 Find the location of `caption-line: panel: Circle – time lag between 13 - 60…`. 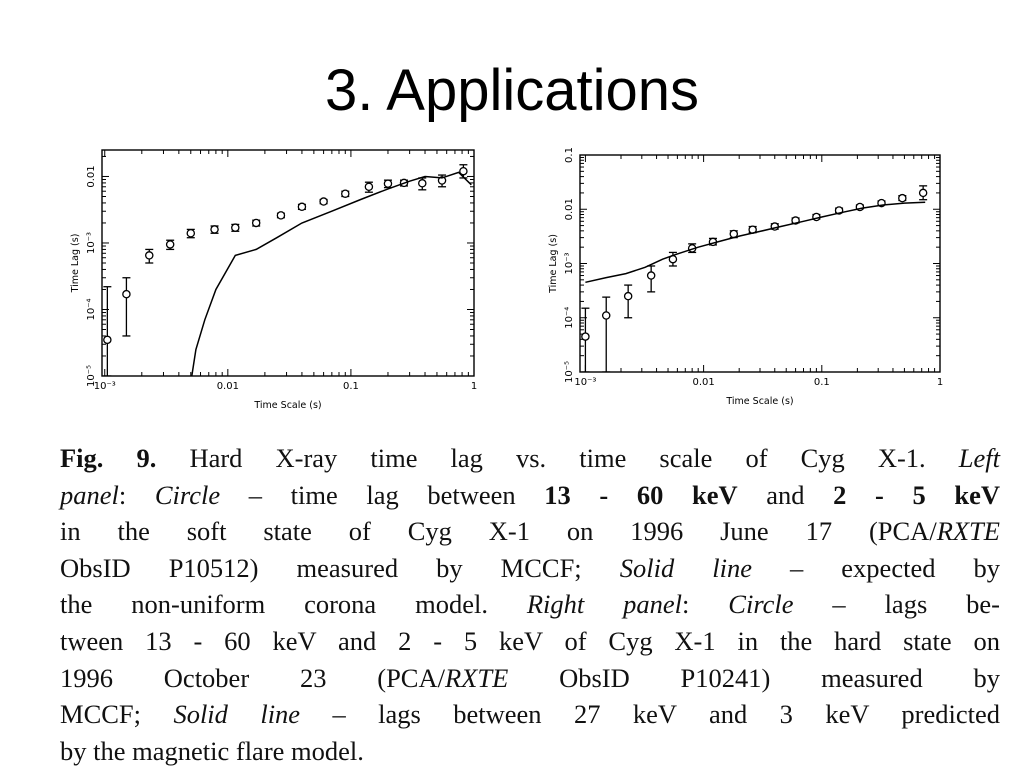

caption-line: panel: Circle – time lag between 13 - 60… is located at coordinates (530, 495).